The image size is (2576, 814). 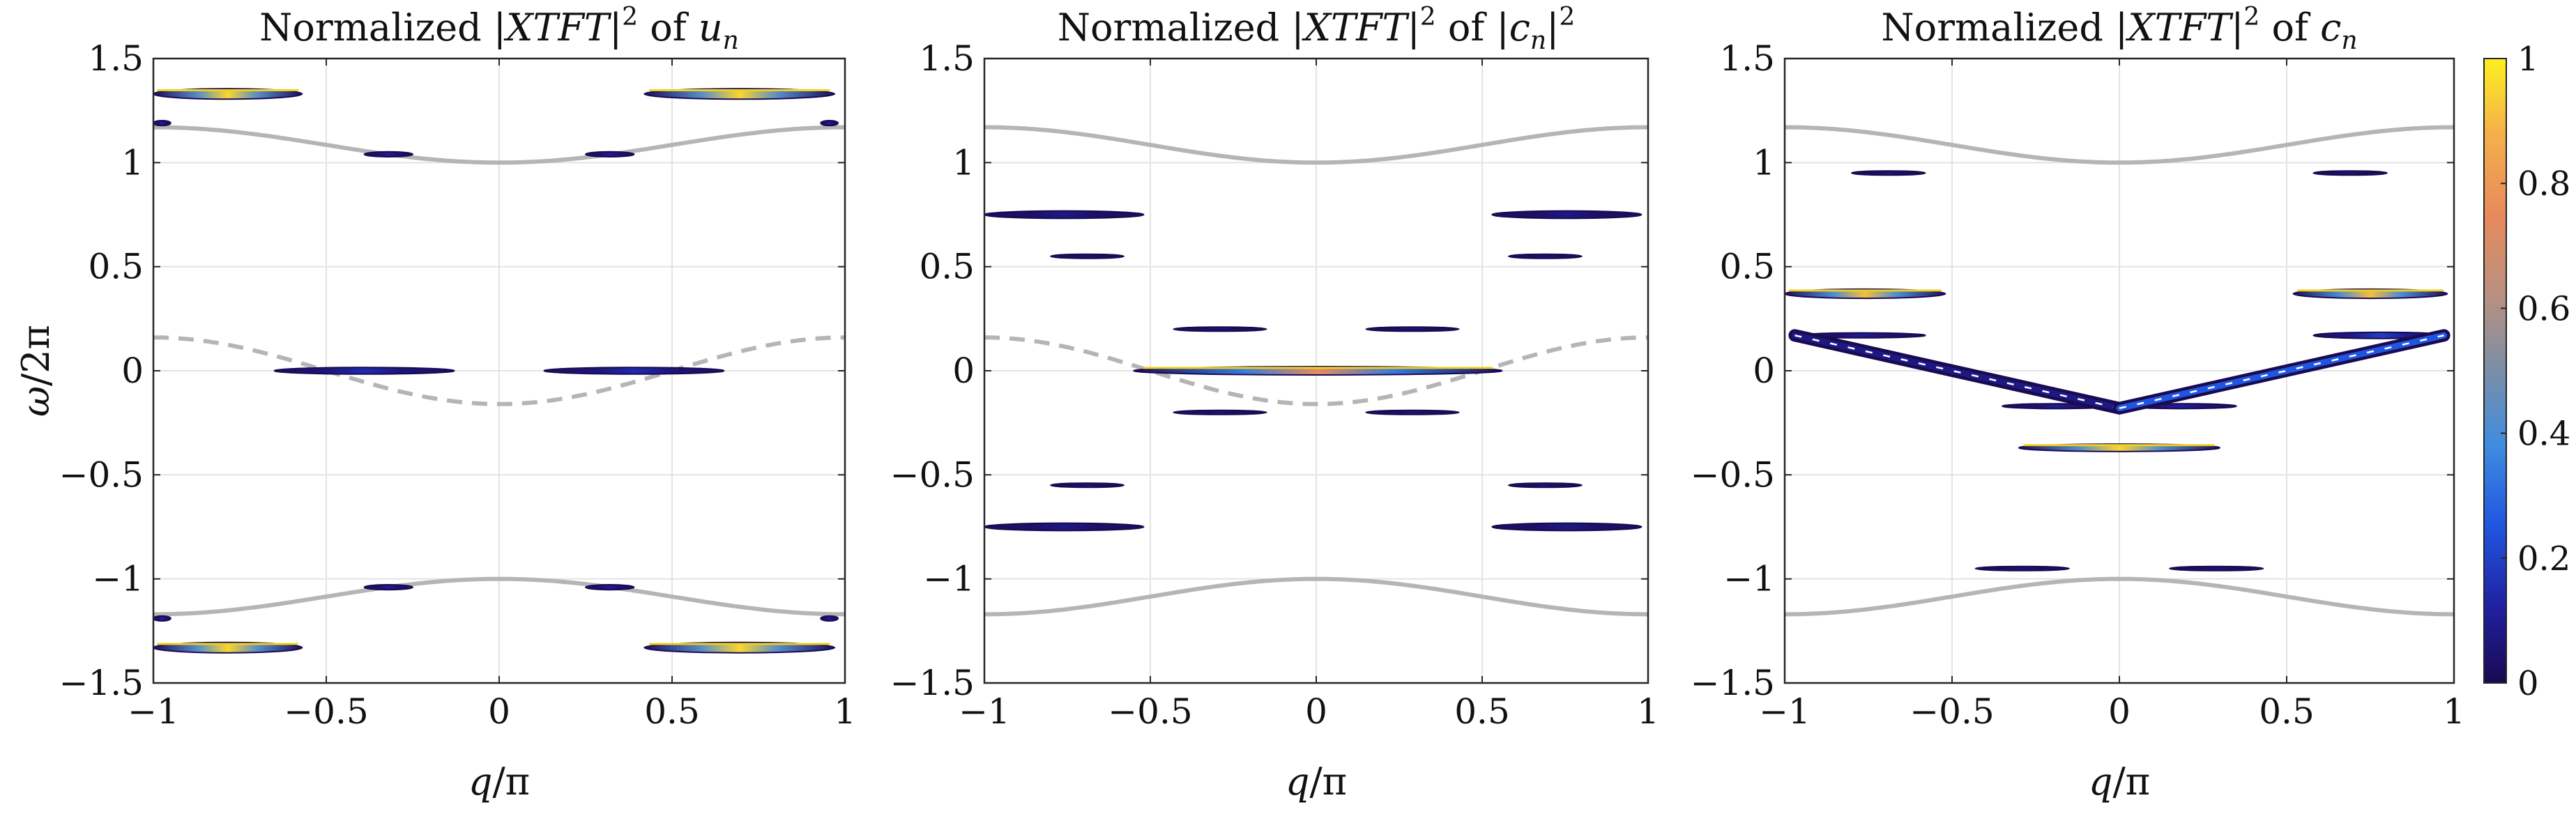 I want to click on panel-title: Normalized |XTFT|2 of cn, so click(x=2119, y=29).